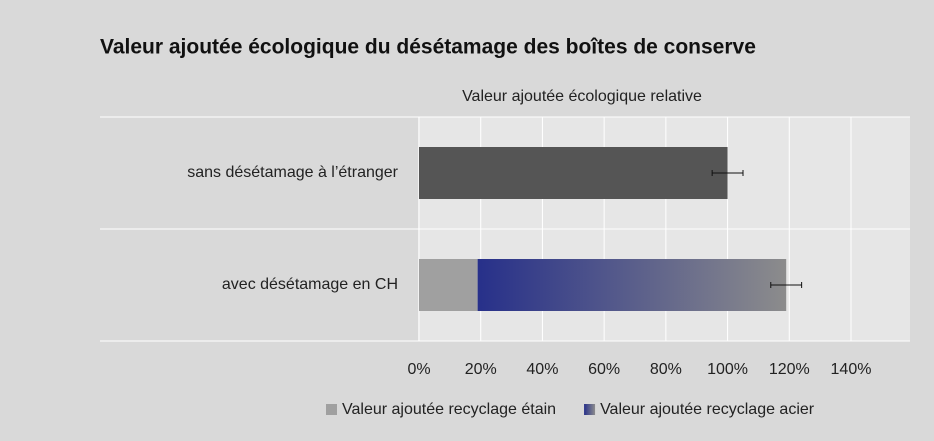 This screenshot has height=441, width=934. I want to click on x-tick-label: 20%, so click(481, 369).